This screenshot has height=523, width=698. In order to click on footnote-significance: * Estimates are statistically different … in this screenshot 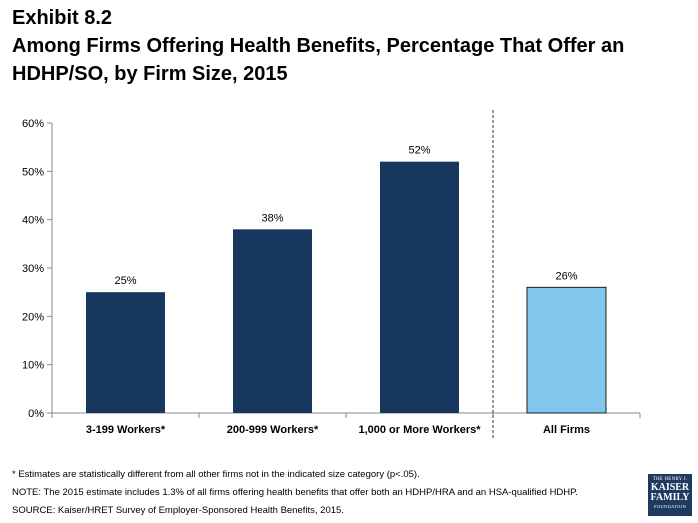, I will do `click(216, 474)`.